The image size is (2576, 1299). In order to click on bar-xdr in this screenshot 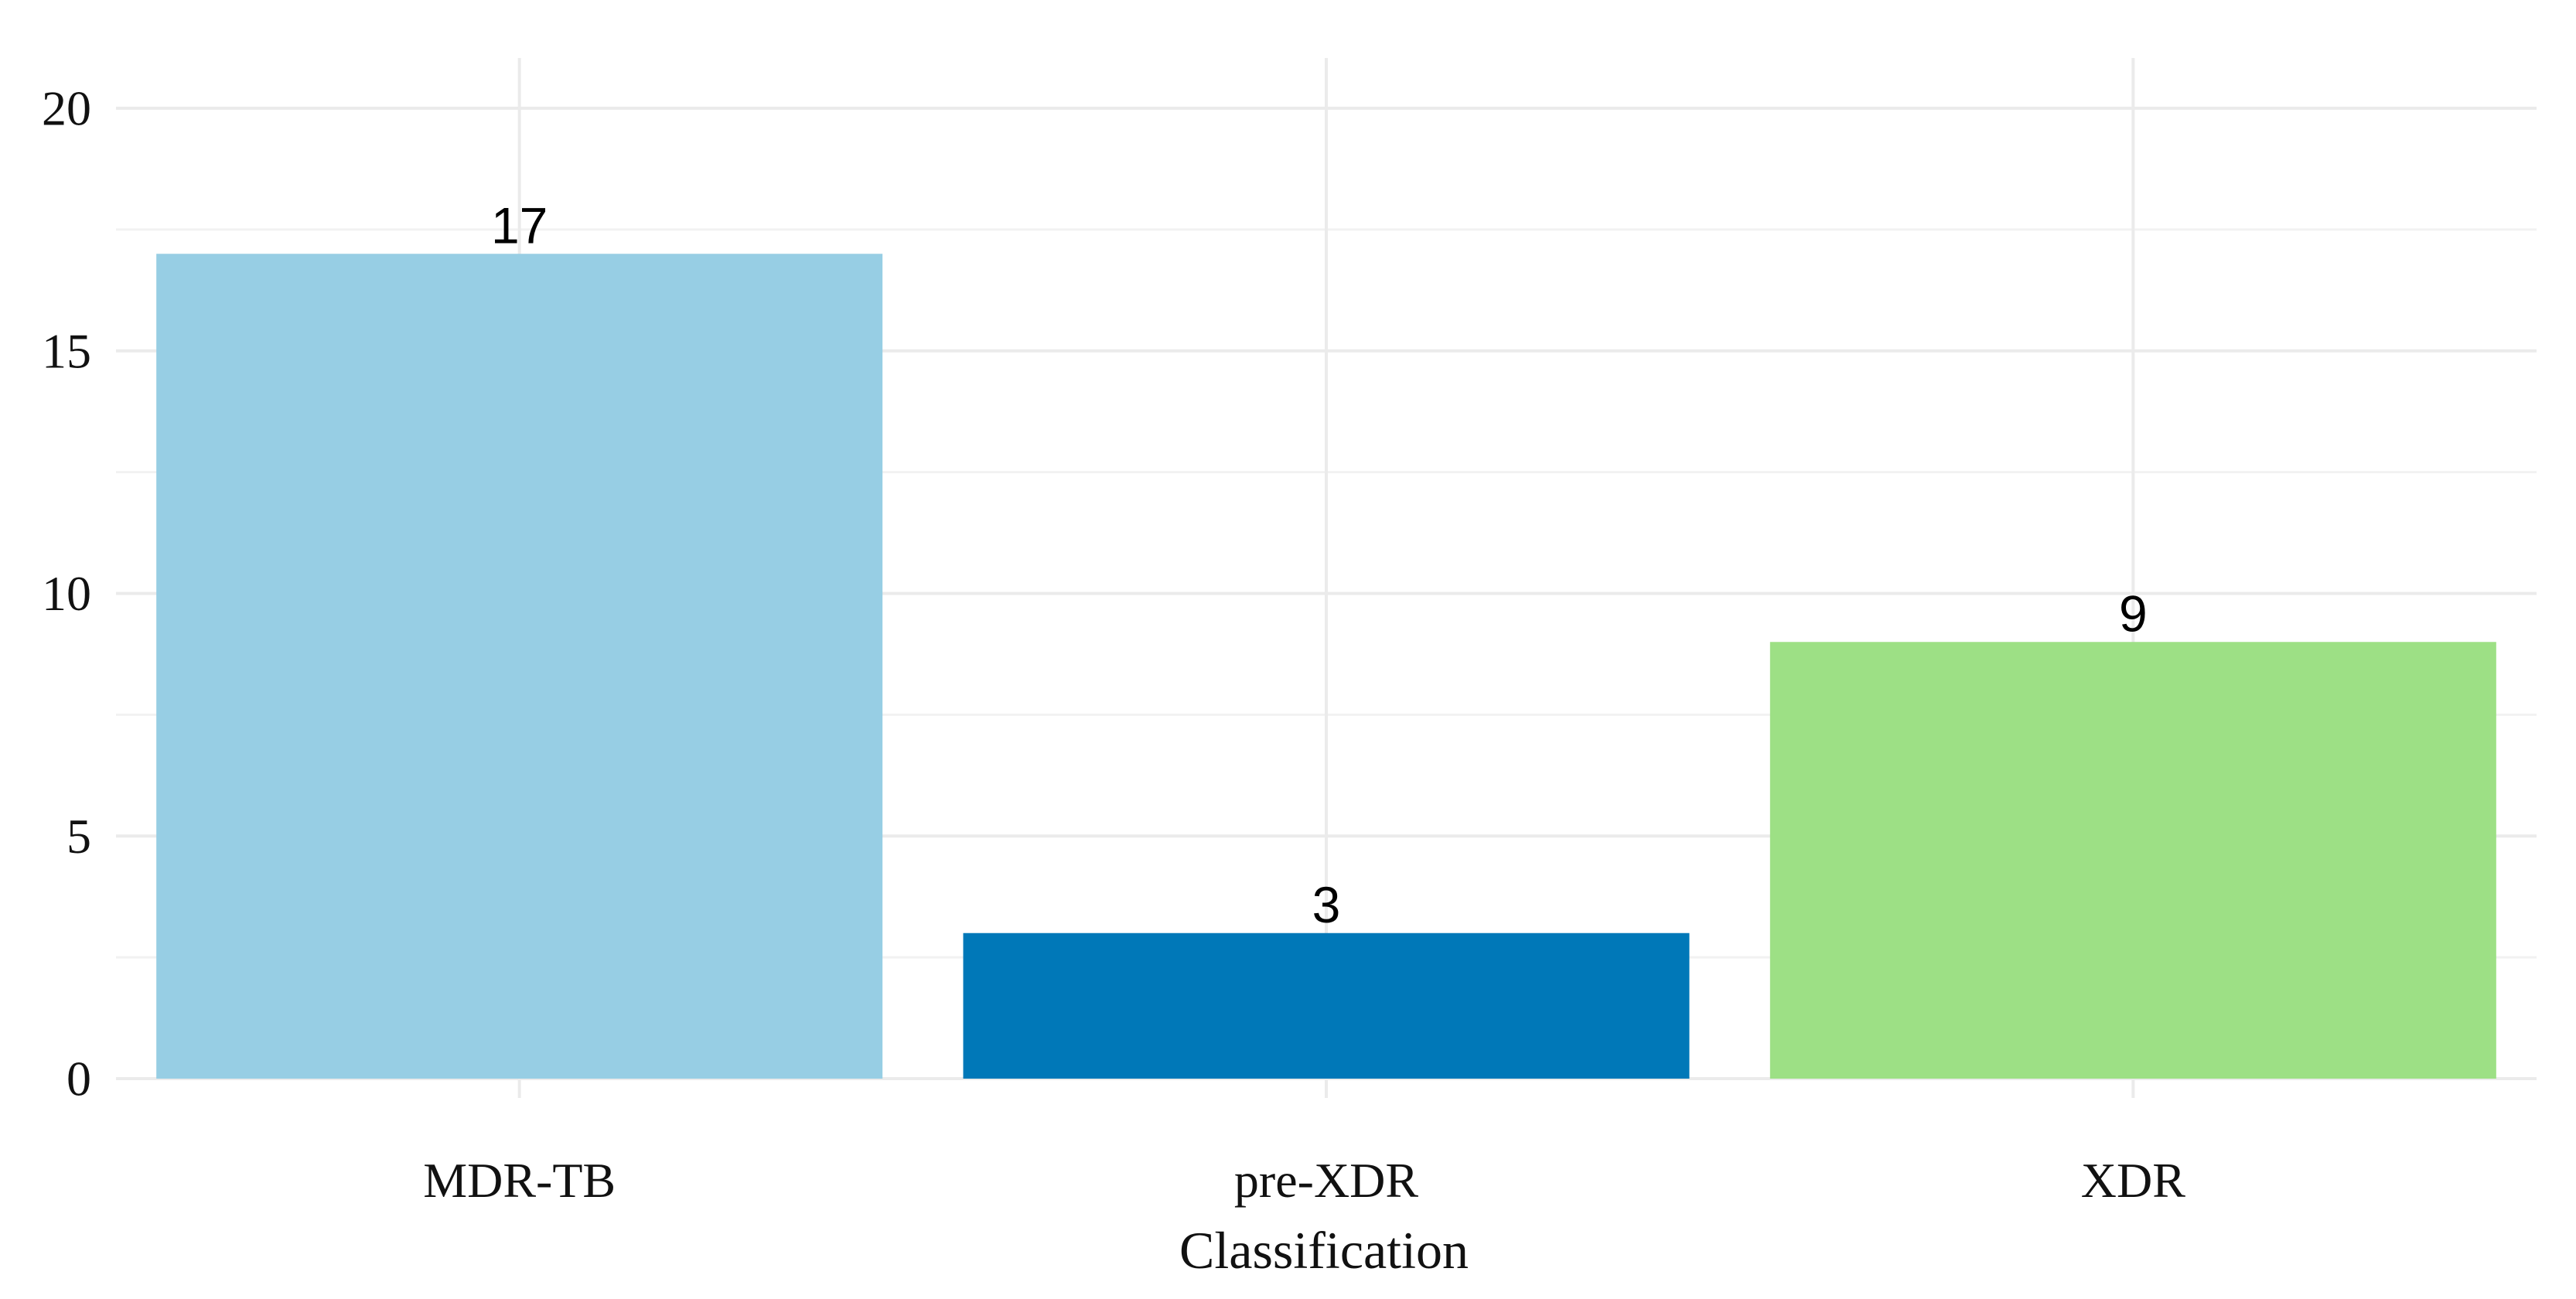, I will do `click(2132, 860)`.